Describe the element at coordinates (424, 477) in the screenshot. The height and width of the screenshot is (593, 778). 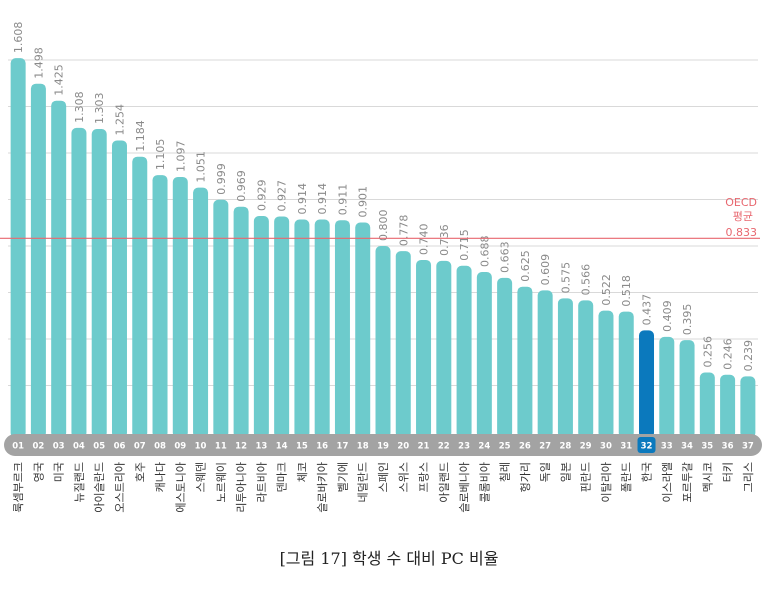
I see `category-label: 프랑스` at that location.